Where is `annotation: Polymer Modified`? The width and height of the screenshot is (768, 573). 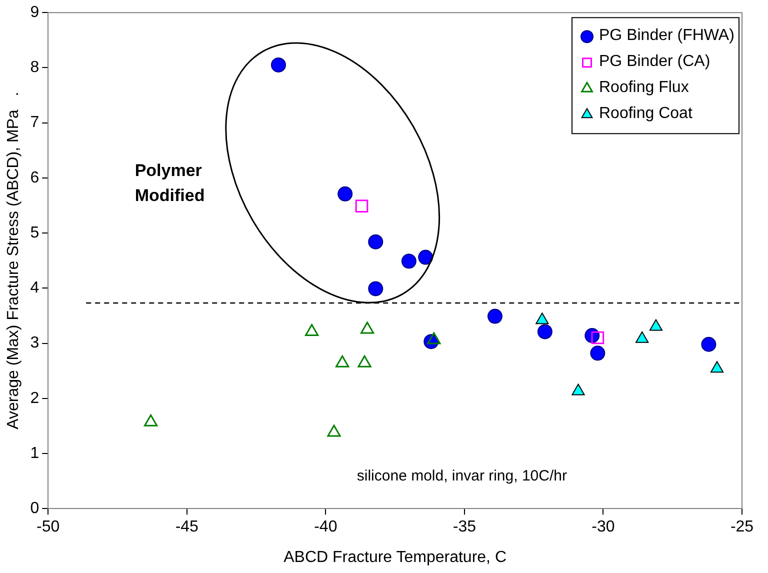 annotation: Polymer Modified is located at coordinates (169, 182).